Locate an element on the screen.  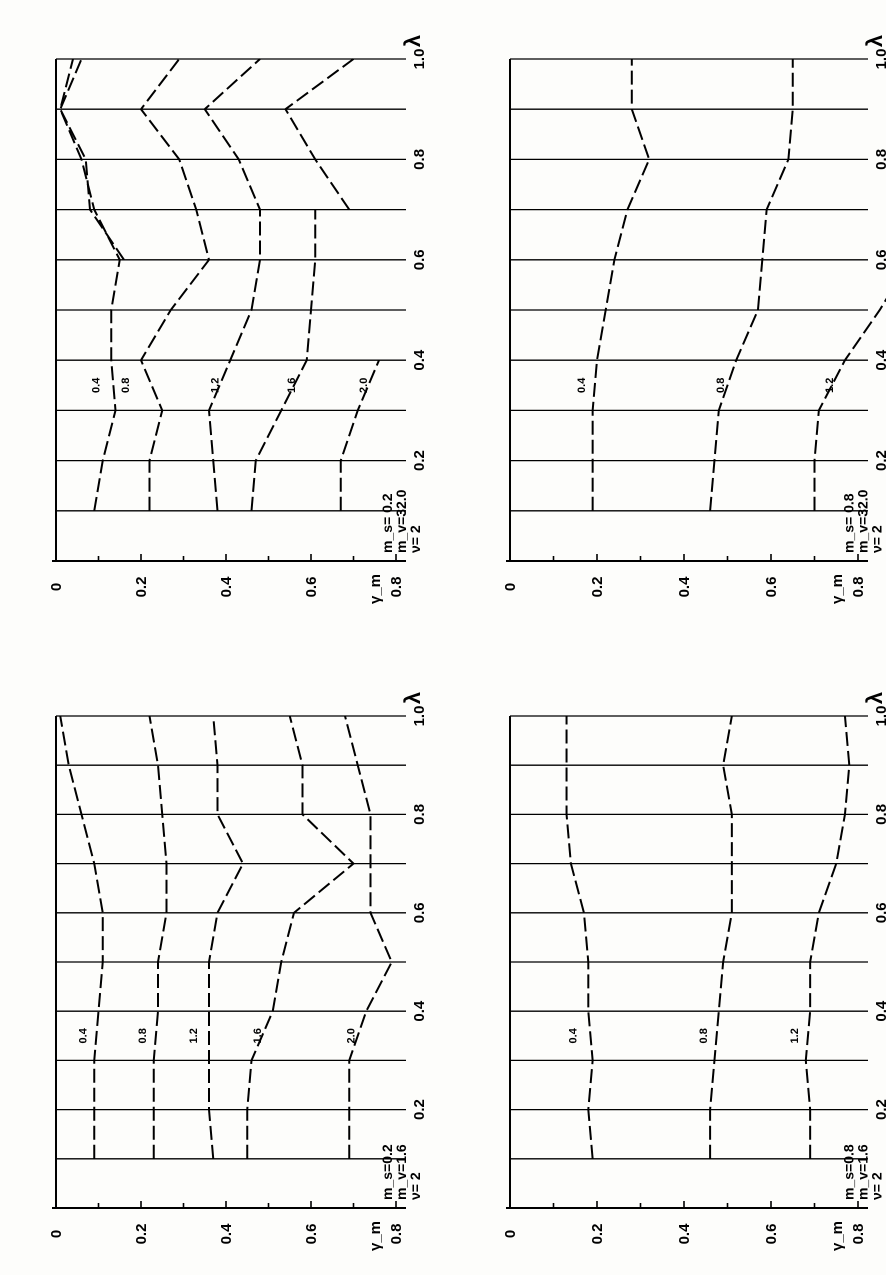
param-label: m_s=0.8 is located at coordinates (849, 1172).